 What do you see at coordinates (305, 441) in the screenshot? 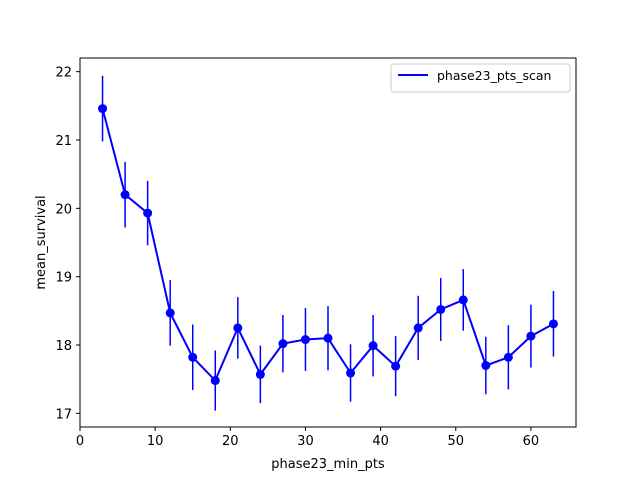
I see `x-tick-label: 30` at bounding box center [305, 441].